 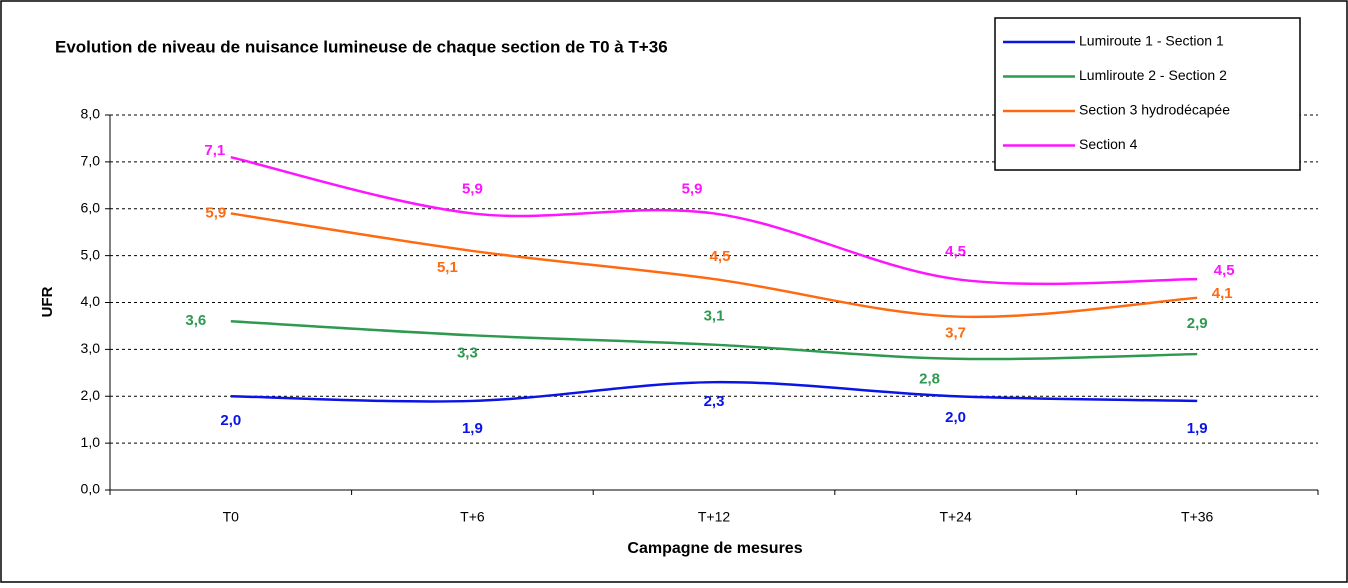 What do you see at coordinates (91, 114) in the screenshot?
I see `y-tick-label: 8,0` at bounding box center [91, 114].